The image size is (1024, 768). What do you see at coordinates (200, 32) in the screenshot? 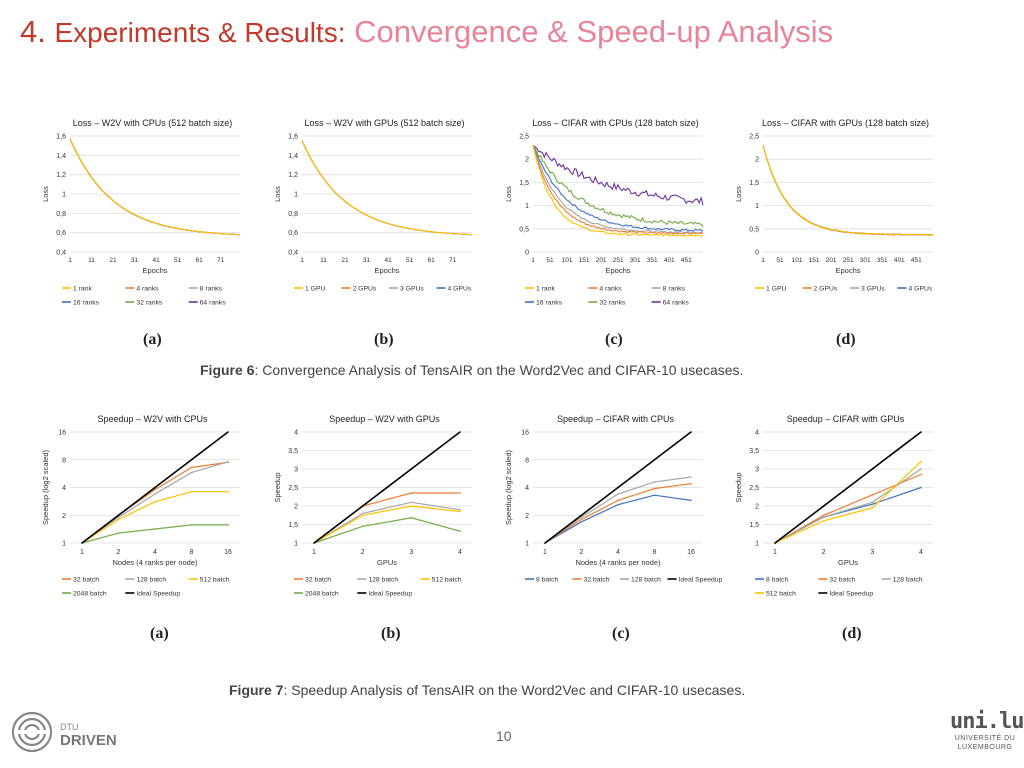
I see `title-main: Experiments & Results:` at bounding box center [200, 32].